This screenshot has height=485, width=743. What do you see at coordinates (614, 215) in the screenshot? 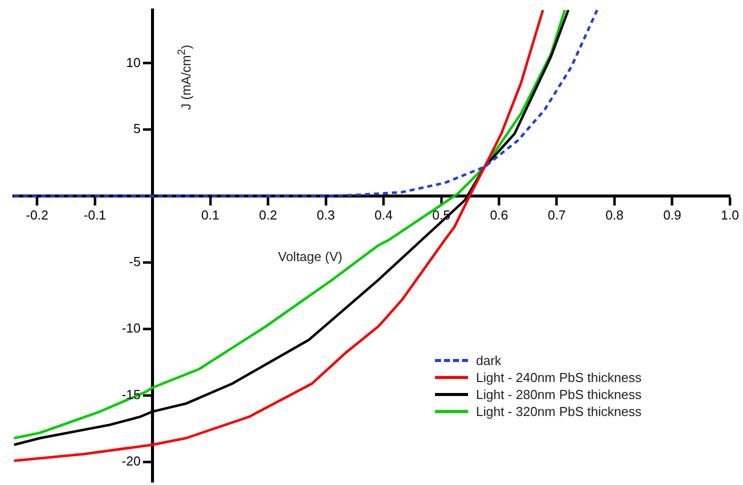
I see `x-tick-label: 0.8` at bounding box center [614, 215].